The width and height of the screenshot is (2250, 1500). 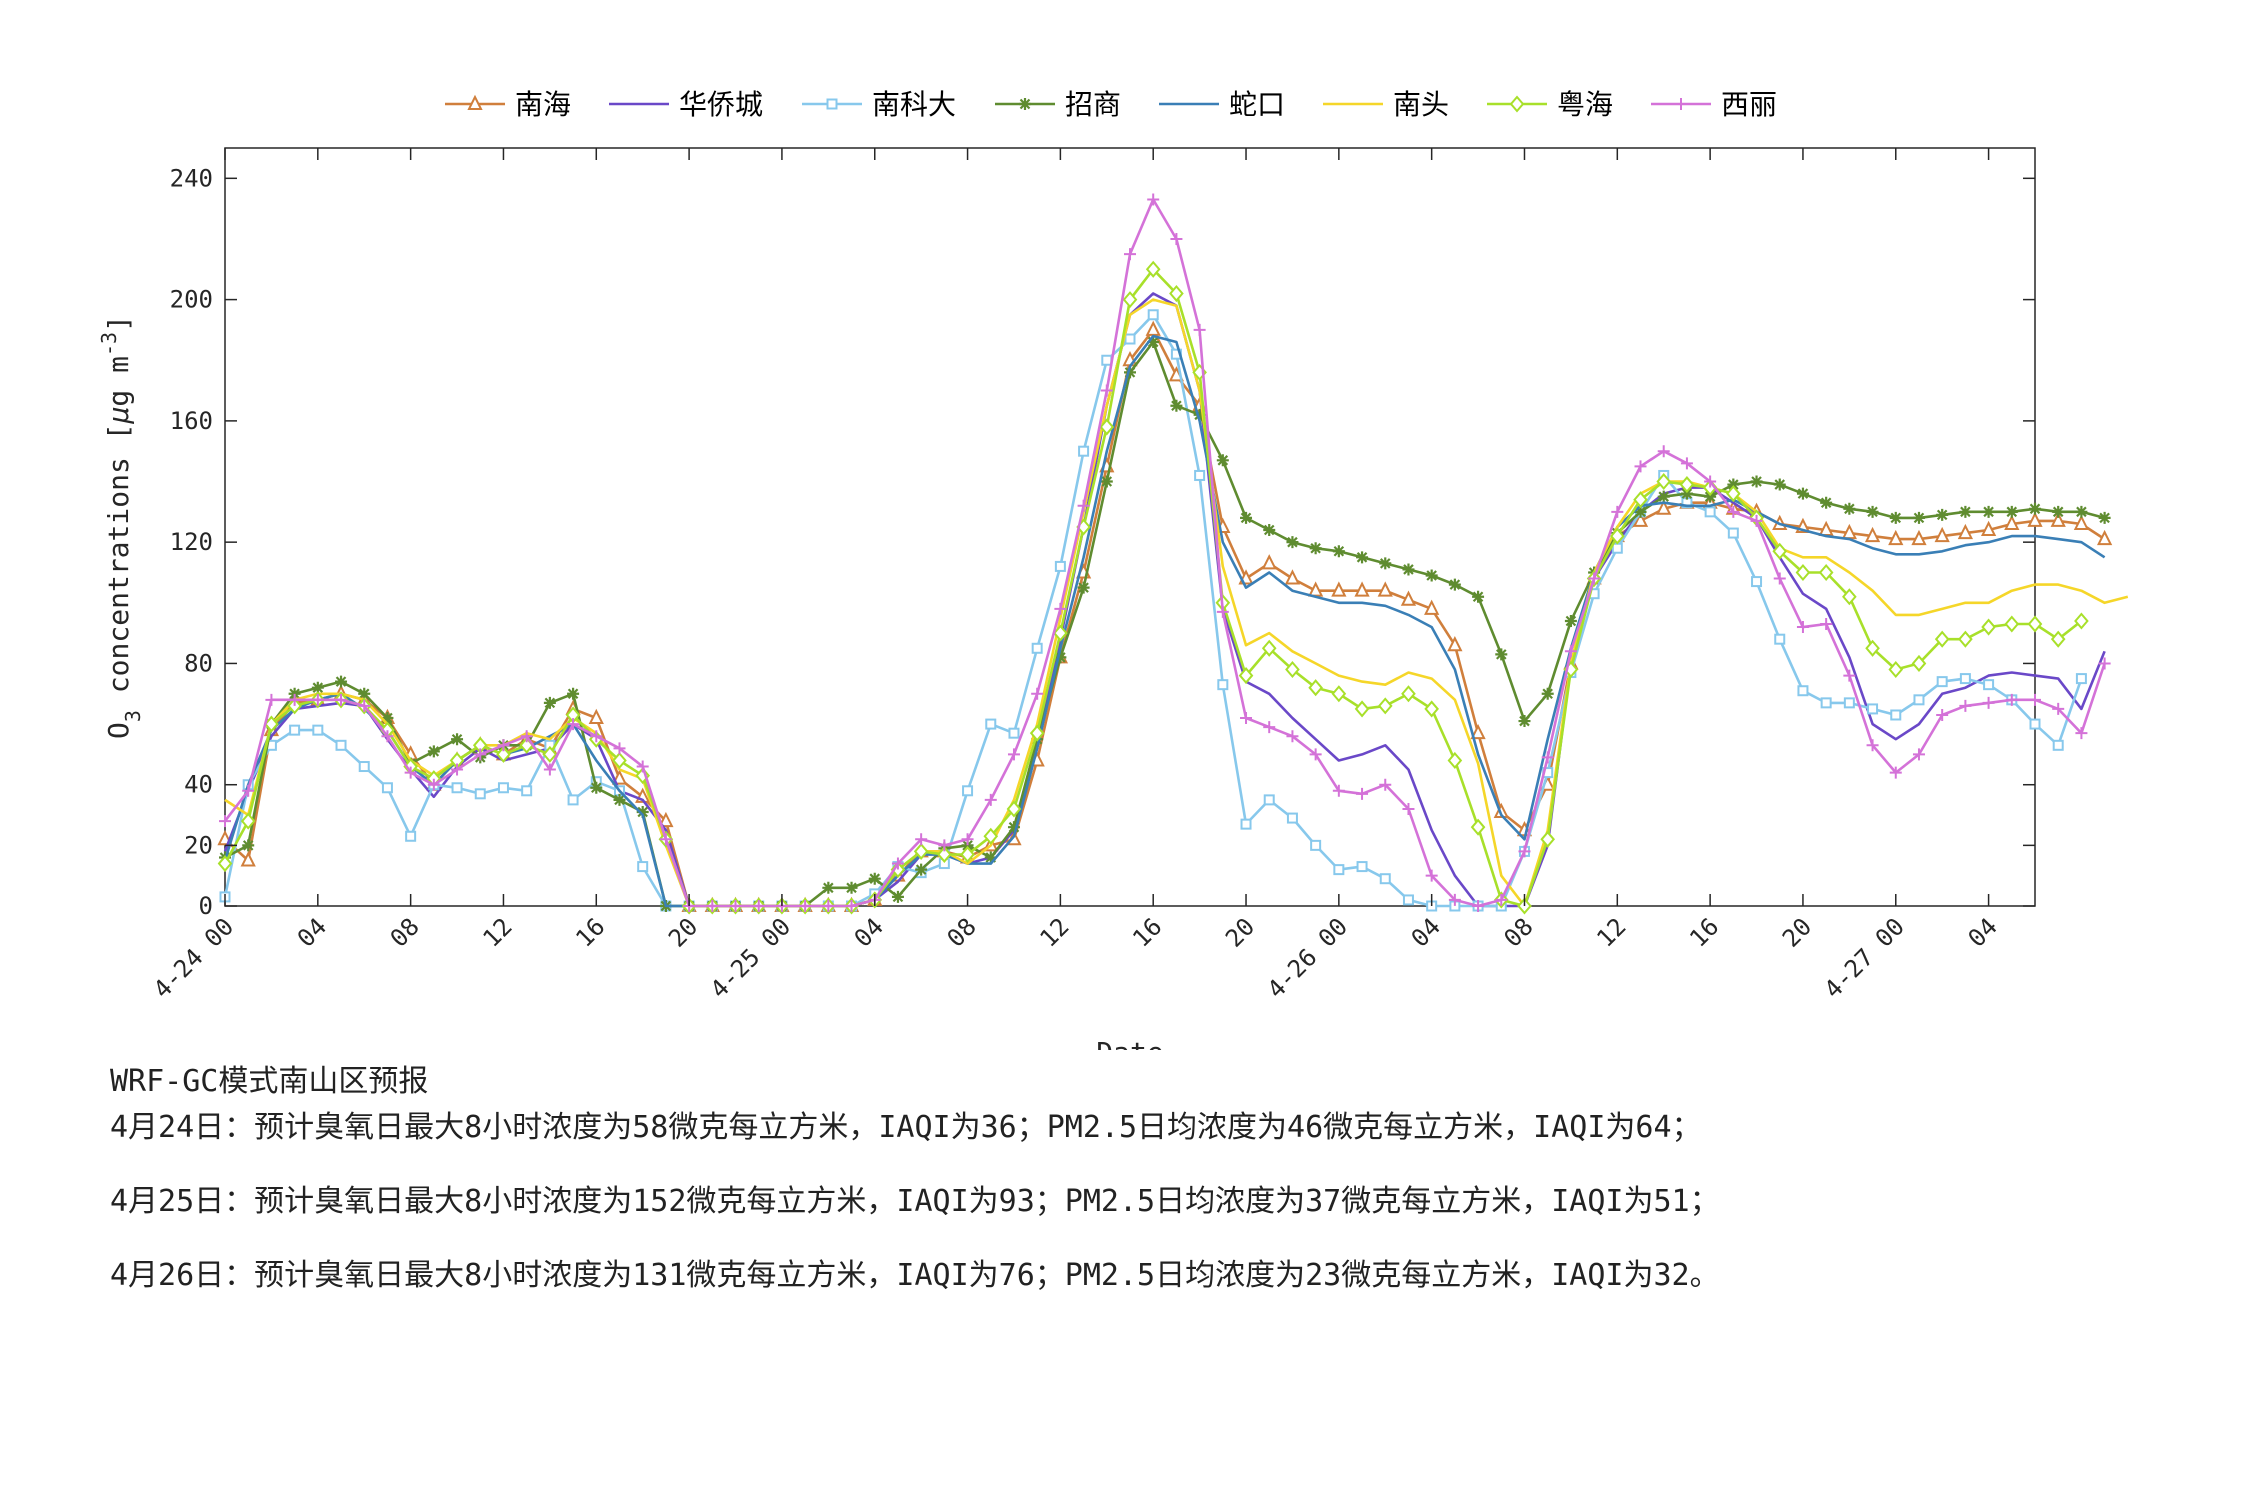 I want to click on legend-item-3: 招商, so click(x=1058, y=104).